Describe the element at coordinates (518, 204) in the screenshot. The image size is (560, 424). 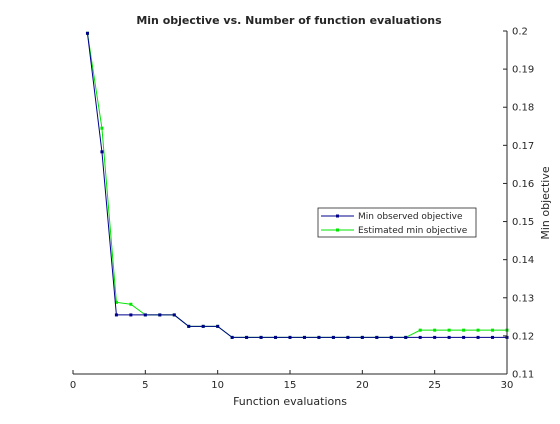
I see `y-ticks: 0.11 0.12 0.13 0.14 0.15 0.16 0.17 0.18 0.19 0.2` at that location.